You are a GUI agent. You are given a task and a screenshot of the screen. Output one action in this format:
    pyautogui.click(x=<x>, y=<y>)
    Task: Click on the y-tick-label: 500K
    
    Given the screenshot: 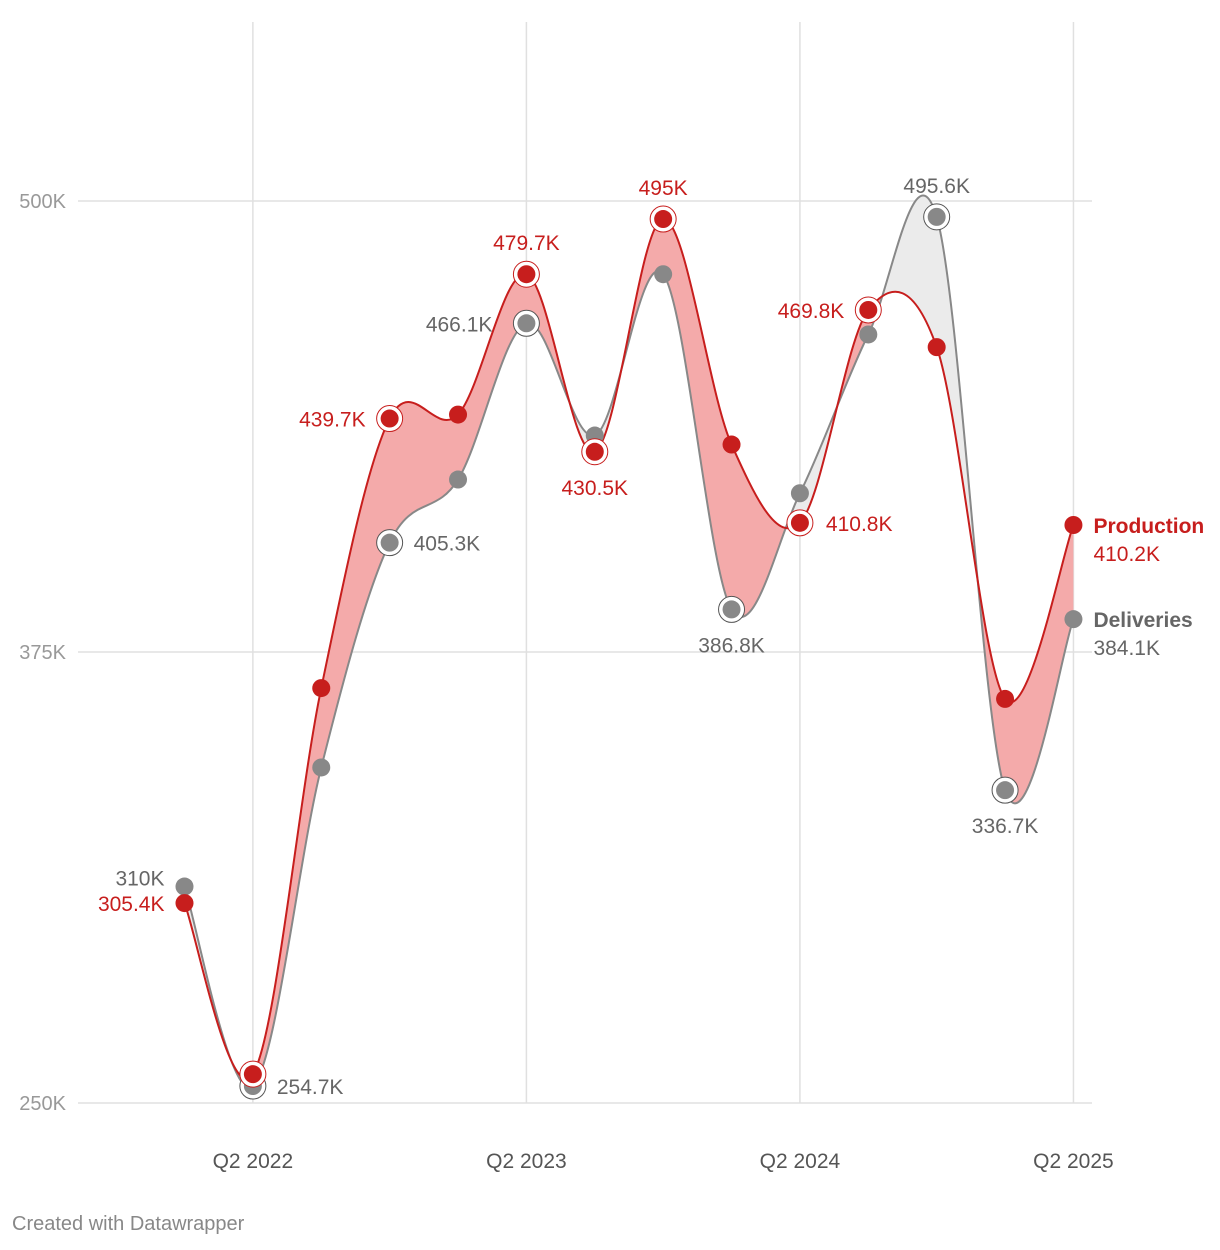 What is the action you would take?
    pyautogui.click(x=42, y=202)
    